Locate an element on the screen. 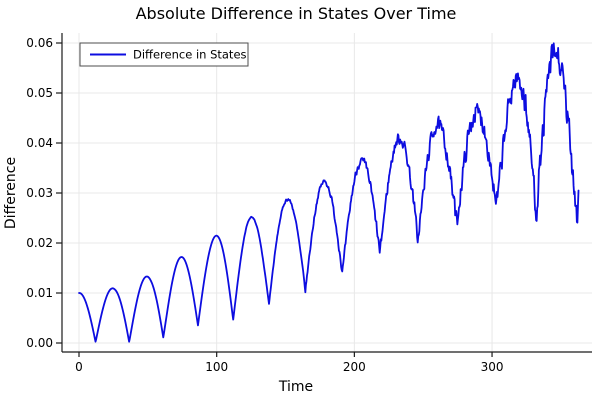  y-tick-label: 0.05 is located at coordinates (39, 93).